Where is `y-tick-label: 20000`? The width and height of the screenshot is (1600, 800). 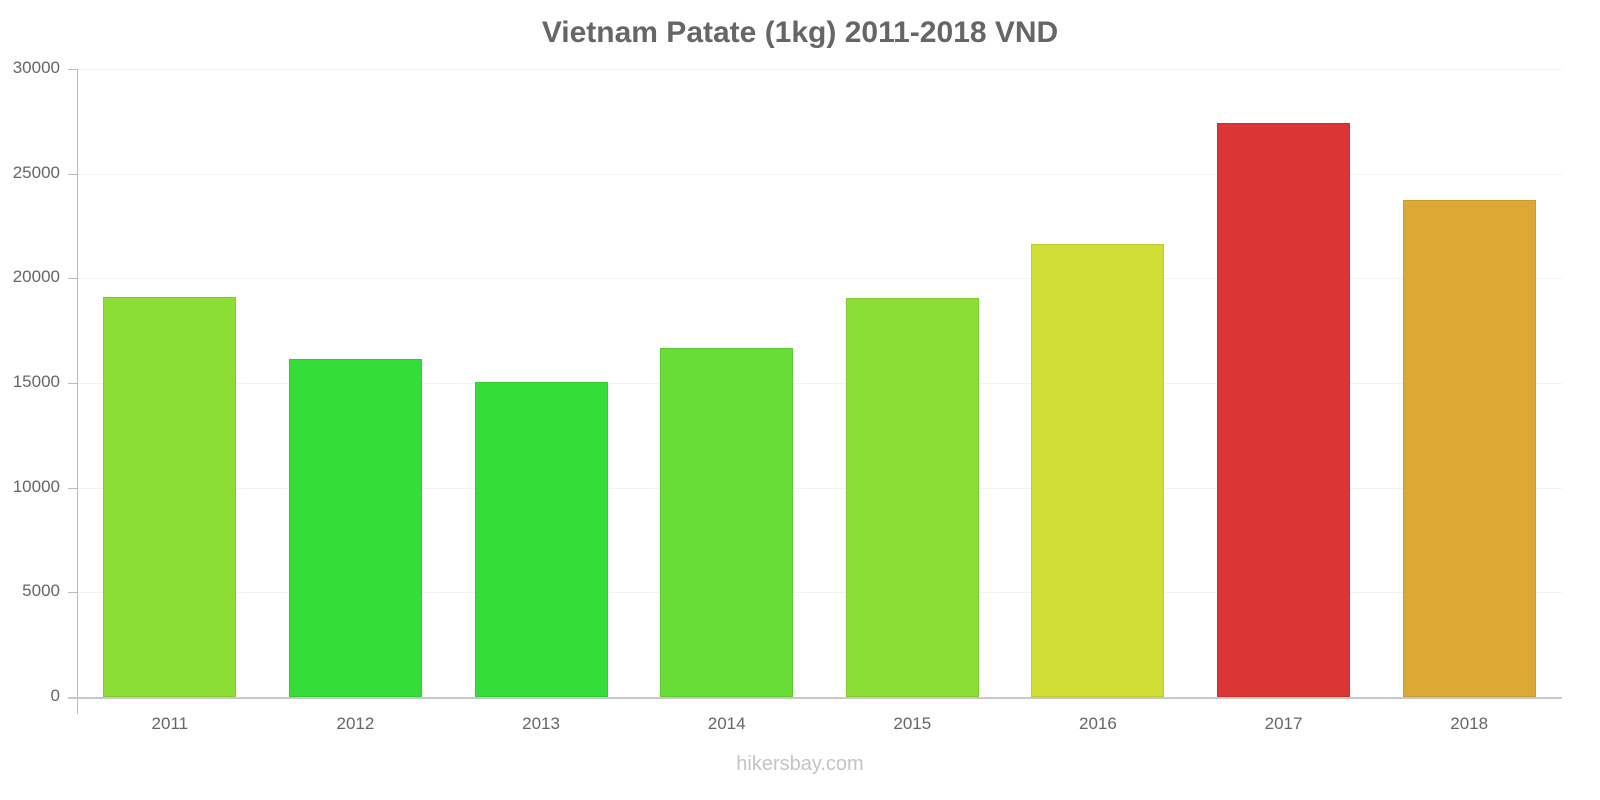 y-tick-label: 20000 is located at coordinates (36, 277).